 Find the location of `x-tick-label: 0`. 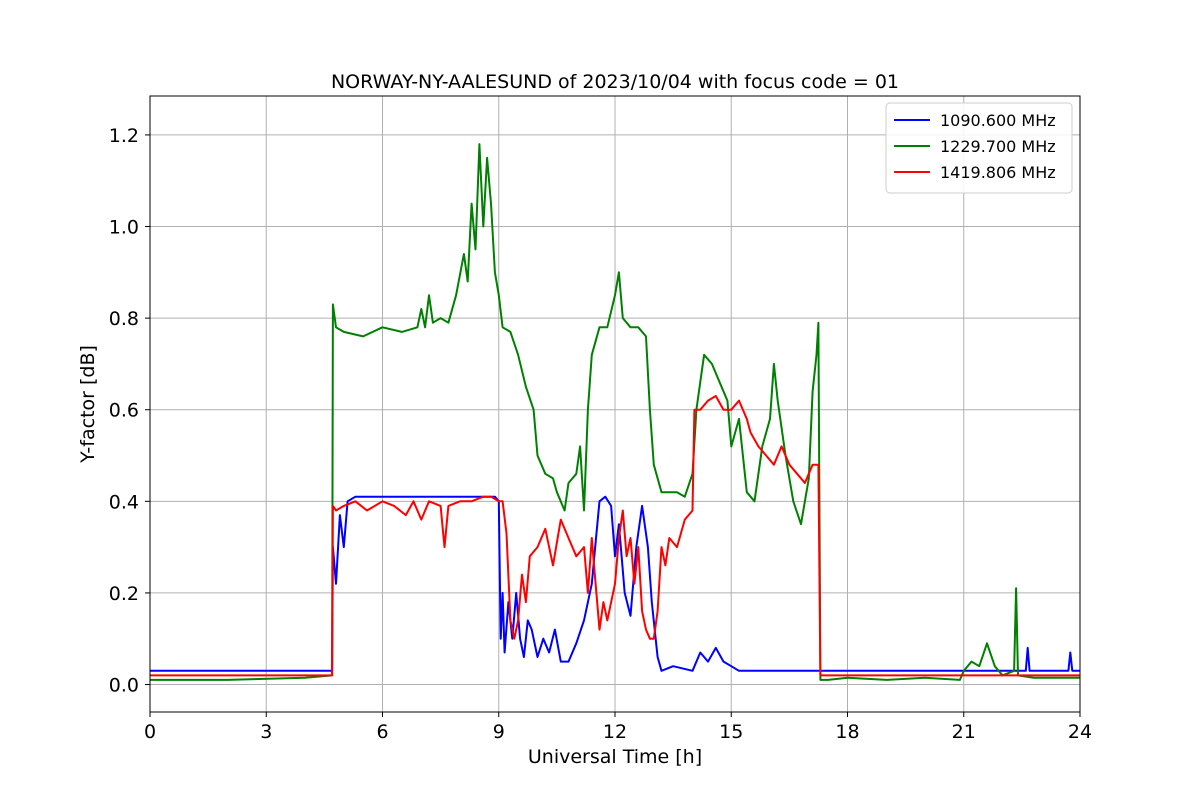

x-tick-label: 0 is located at coordinates (150, 732).